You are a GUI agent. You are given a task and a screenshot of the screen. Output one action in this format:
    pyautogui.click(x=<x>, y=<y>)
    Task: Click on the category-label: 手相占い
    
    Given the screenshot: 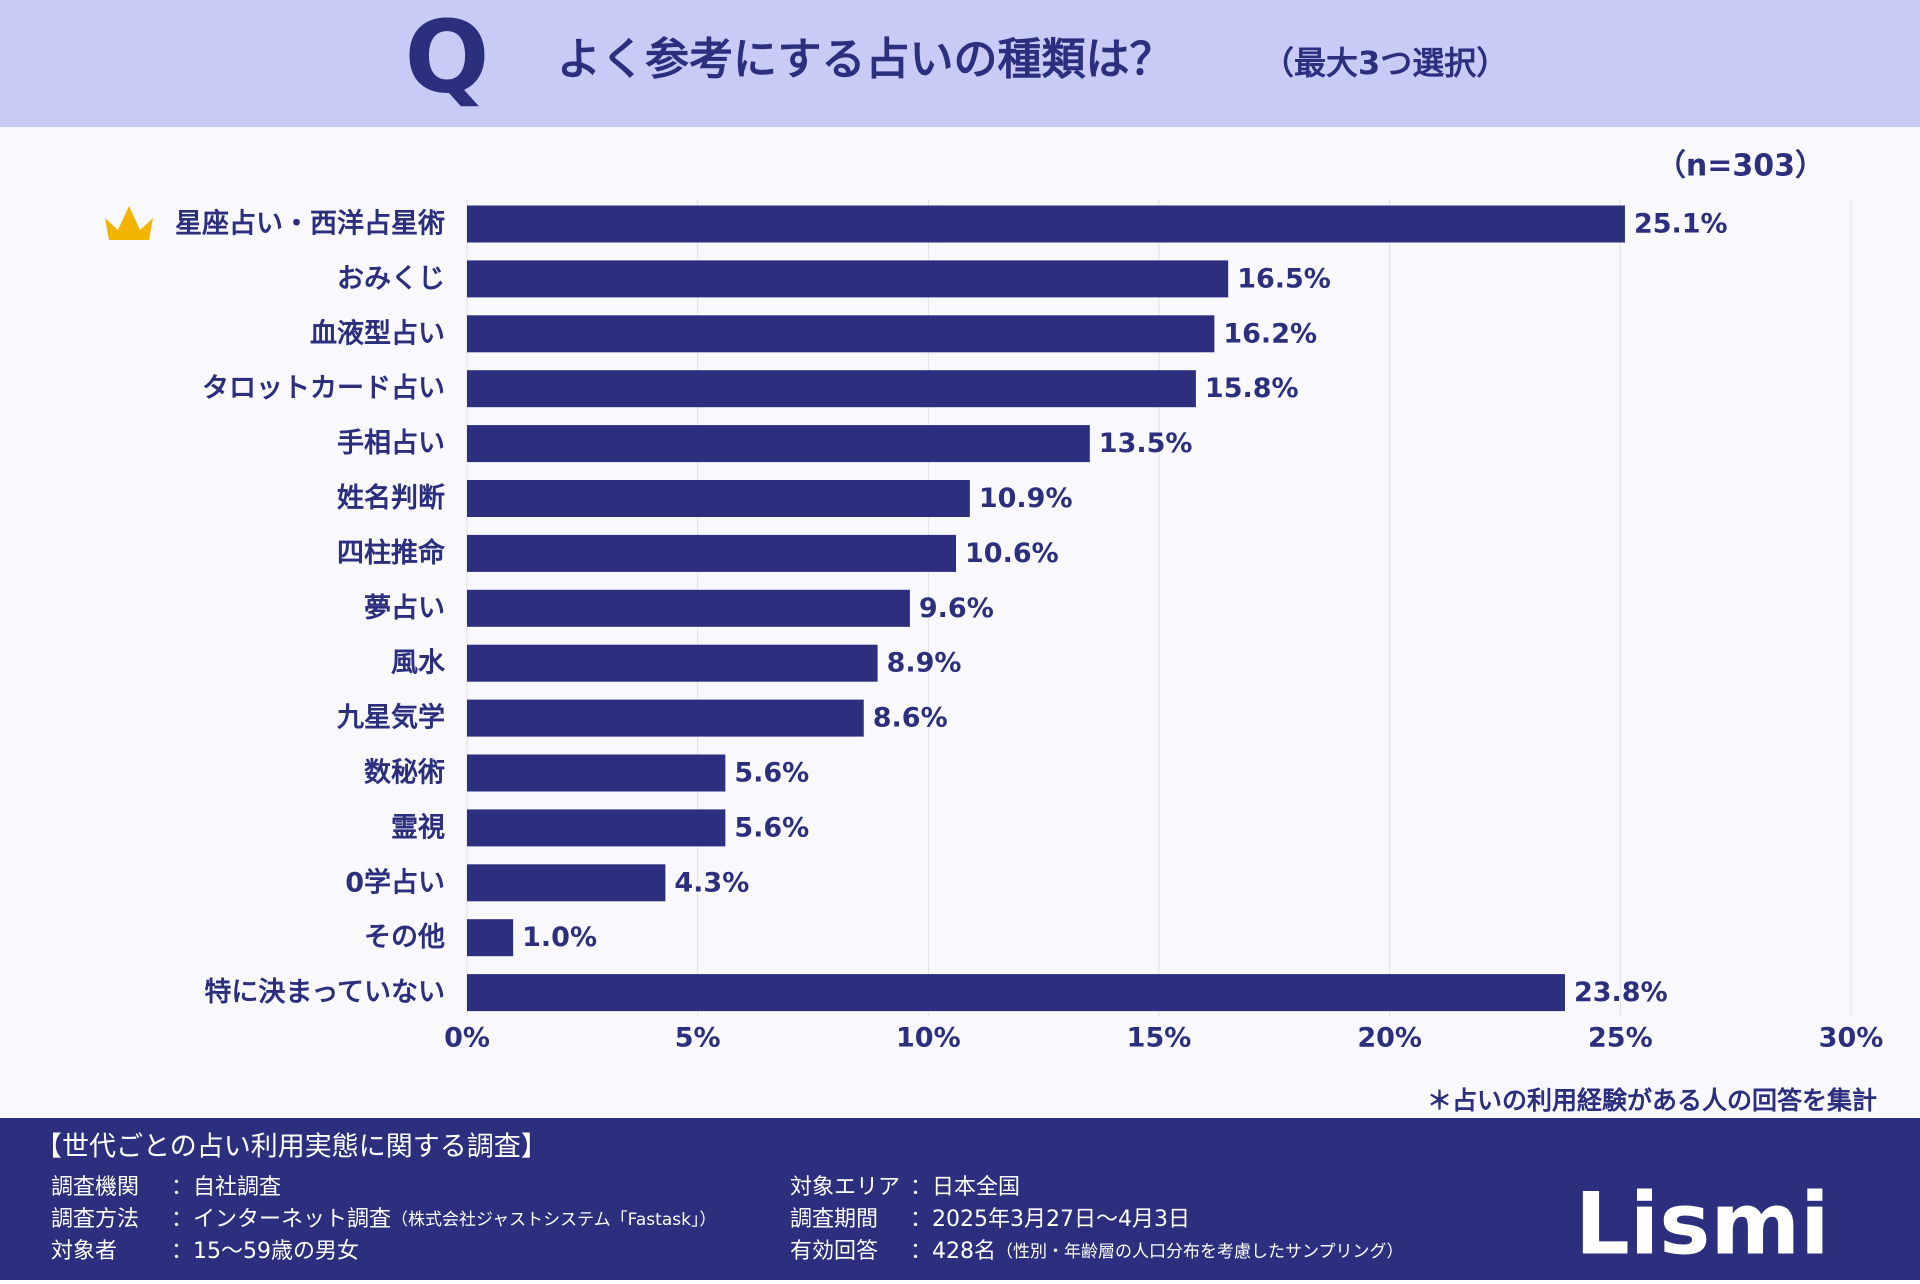 What is the action you would take?
    pyautogui.click(x=391, y=443)
    